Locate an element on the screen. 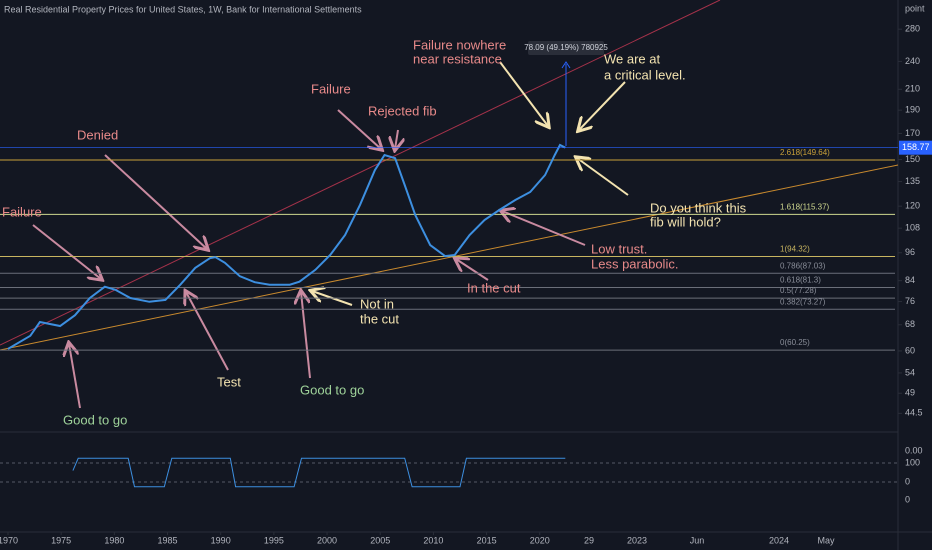 This screenshot has height=550, width=932. annotation: We are at is located at coordinates (632, 58).